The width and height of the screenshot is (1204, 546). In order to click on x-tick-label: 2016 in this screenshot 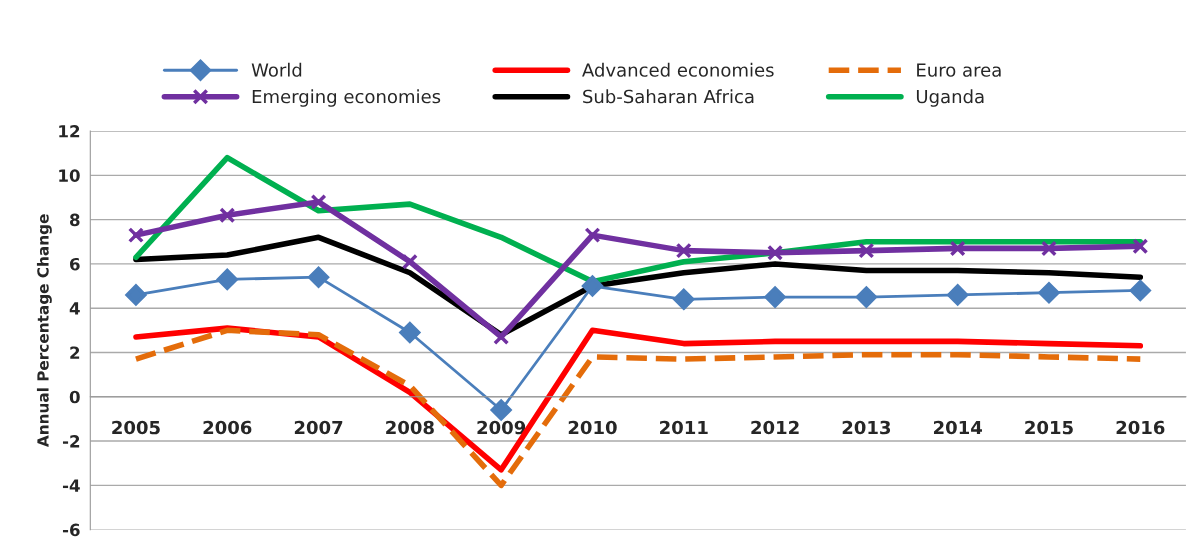, I will do `click(1140, 427)`.